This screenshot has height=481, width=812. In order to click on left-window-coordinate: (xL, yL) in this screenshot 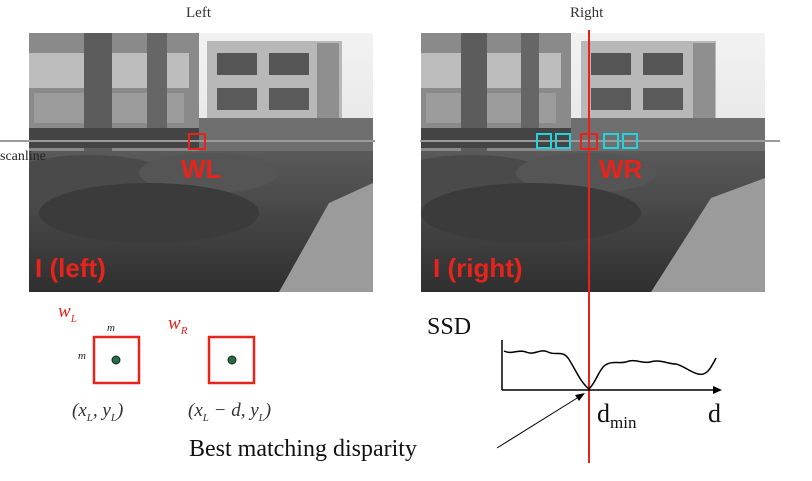, I will do `click(98, 412)`.